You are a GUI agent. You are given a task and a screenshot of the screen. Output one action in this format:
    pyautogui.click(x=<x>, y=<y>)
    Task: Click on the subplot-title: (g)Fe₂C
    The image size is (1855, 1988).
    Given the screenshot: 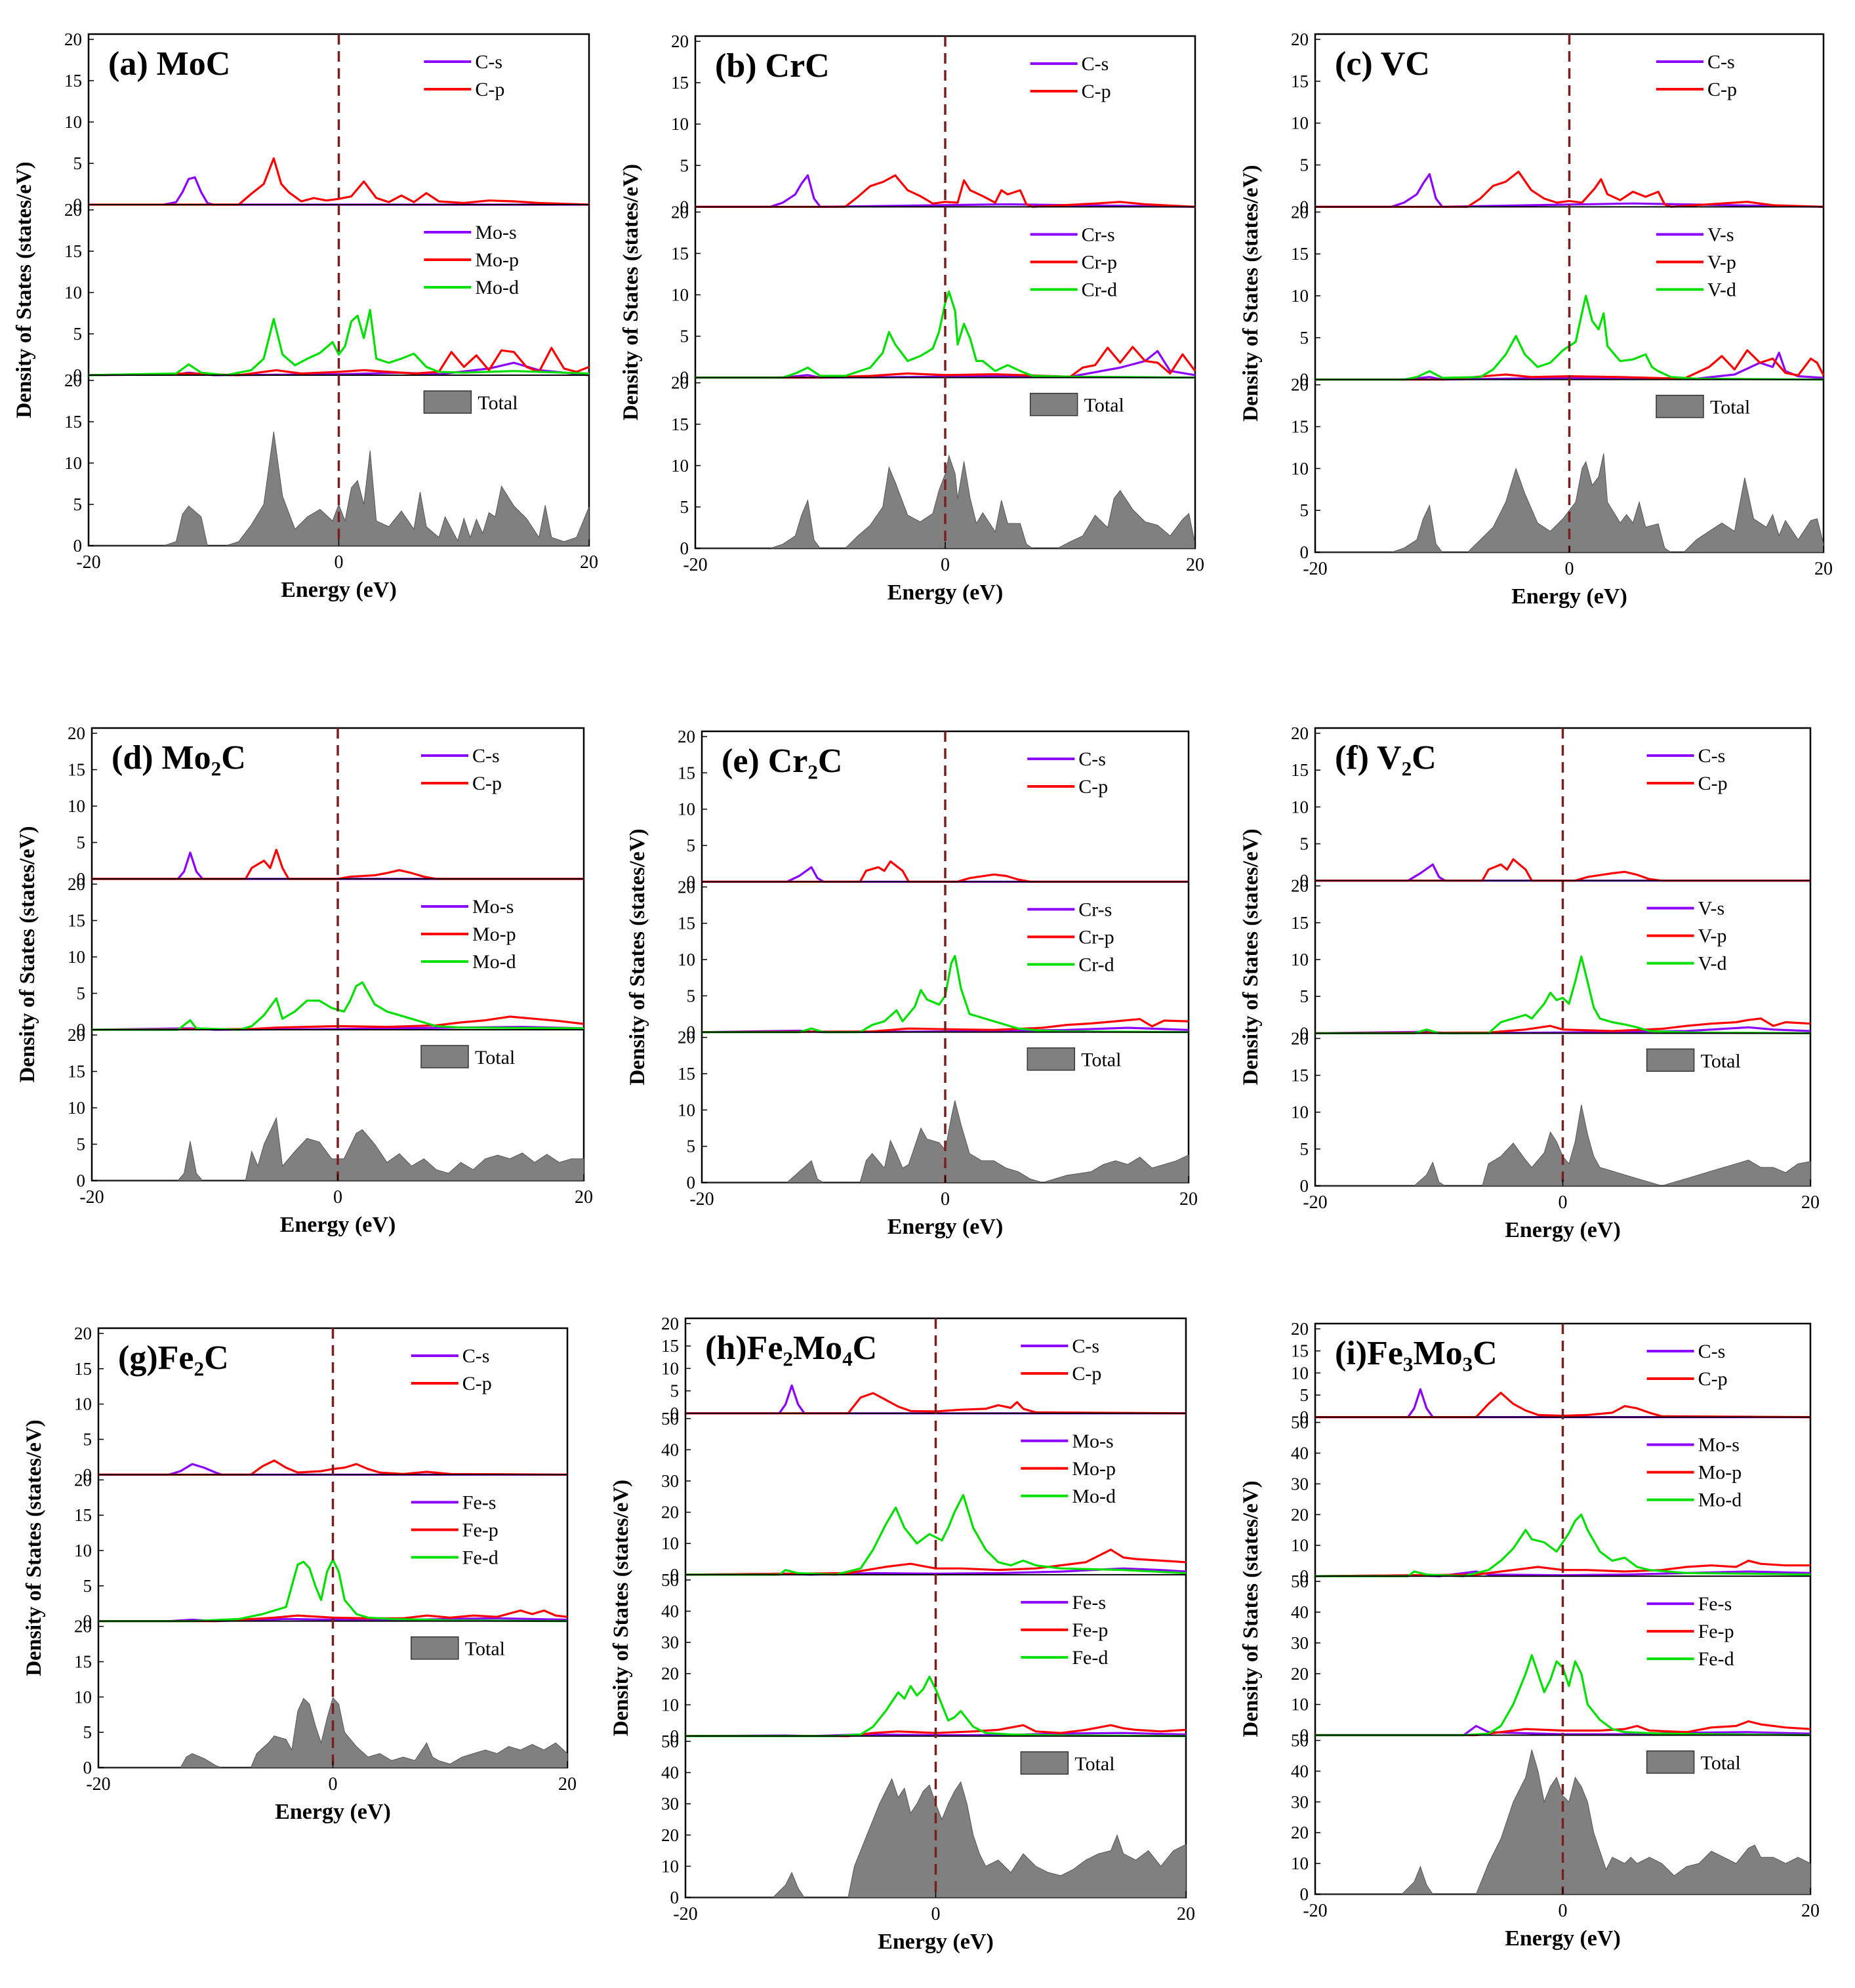 What is the action you would take?
    pyautogui.click(x=173, y=1358)
    